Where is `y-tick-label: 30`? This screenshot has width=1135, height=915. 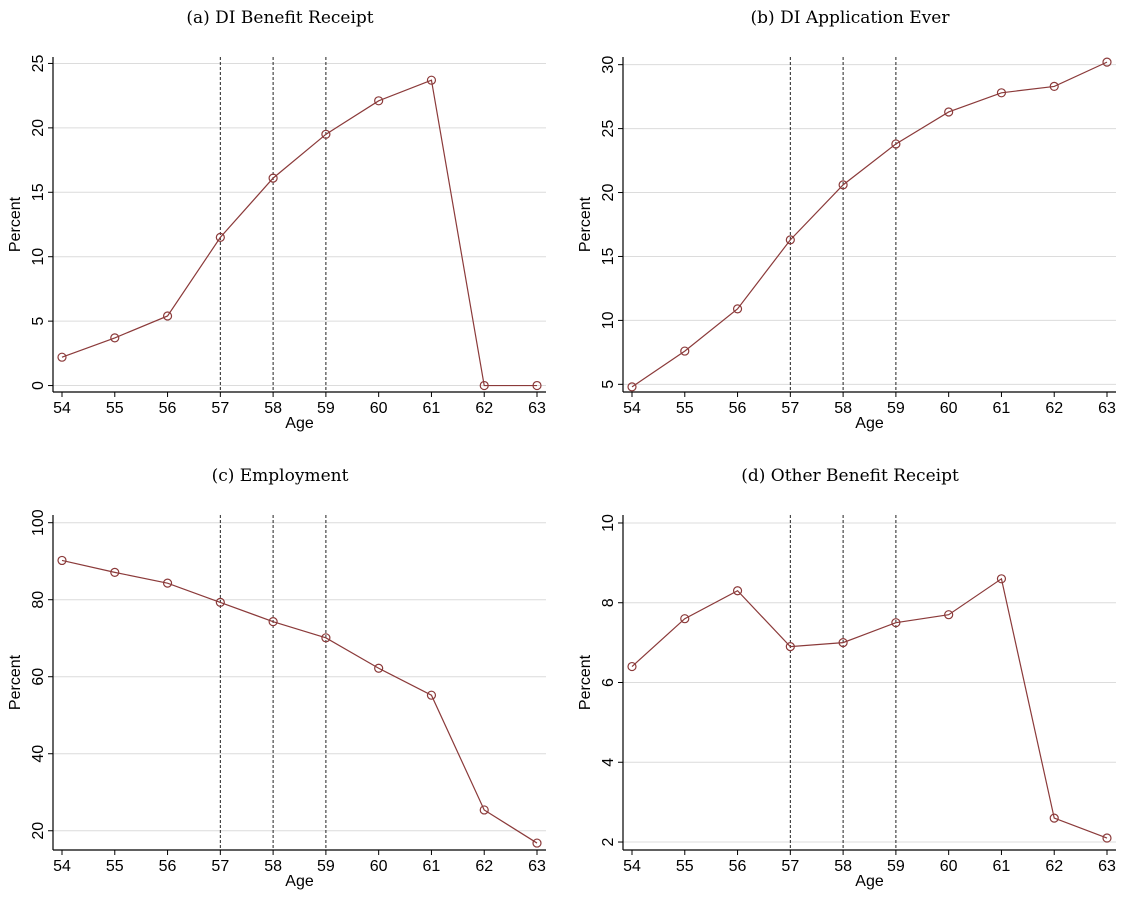 y-tick-label: 30 is located at coordinates (608, 65).